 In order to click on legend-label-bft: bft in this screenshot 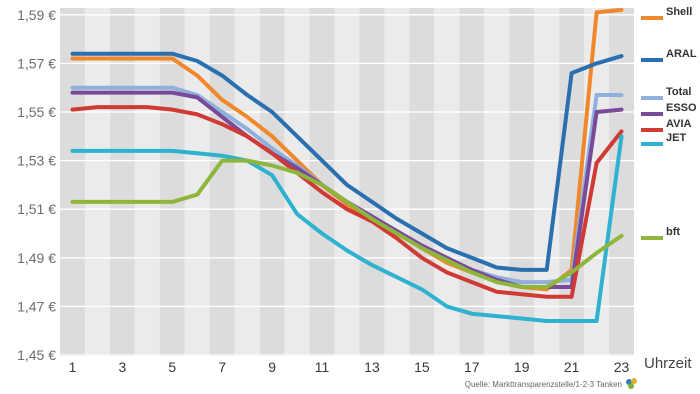, I will do `click(673, 232)`.